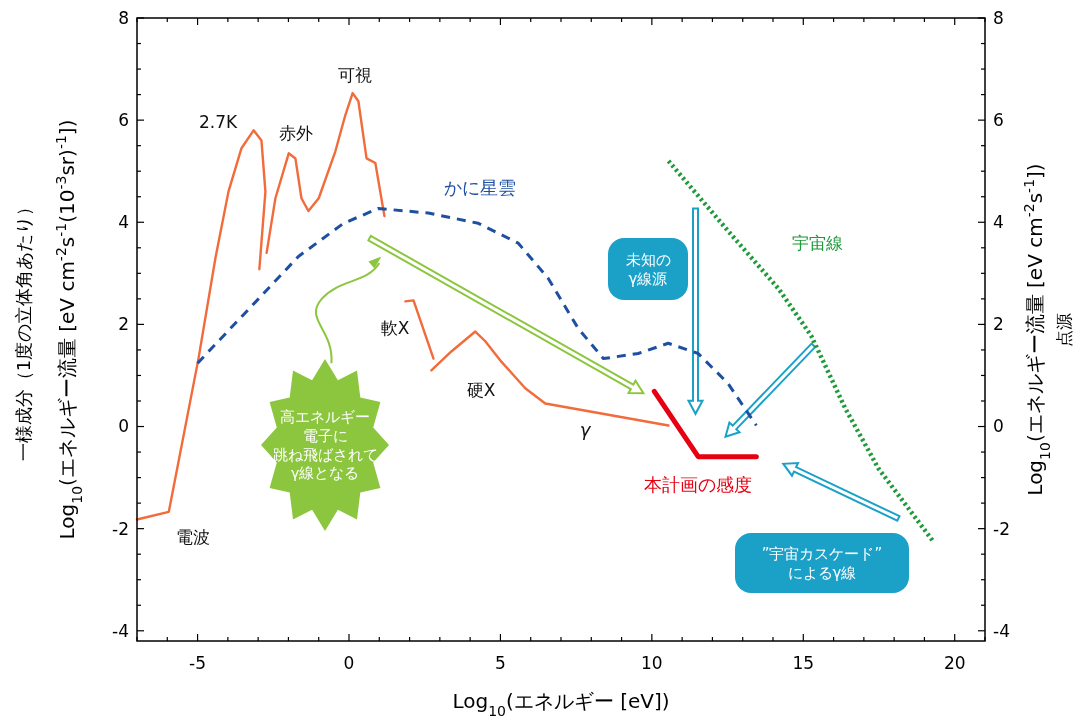  What do you see at coordinates (481, 389) in the screenshot?
I see `annotation: 硬X` at bounding box center [481, 389].